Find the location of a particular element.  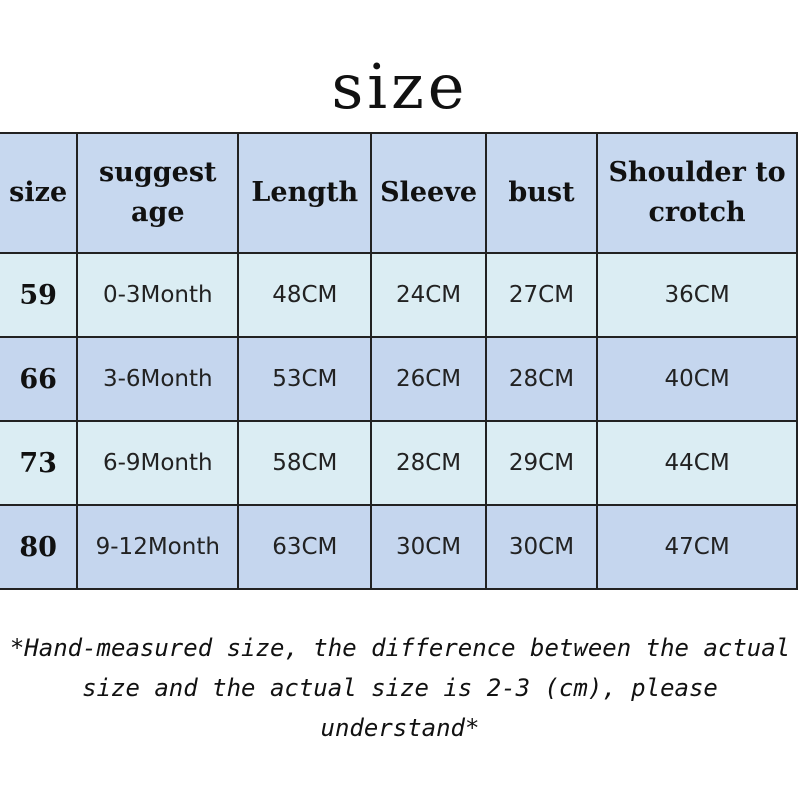

table-row: 59 0-3Month 48CM 24CM 27CM 36CM is located at coordinates (399, 295).